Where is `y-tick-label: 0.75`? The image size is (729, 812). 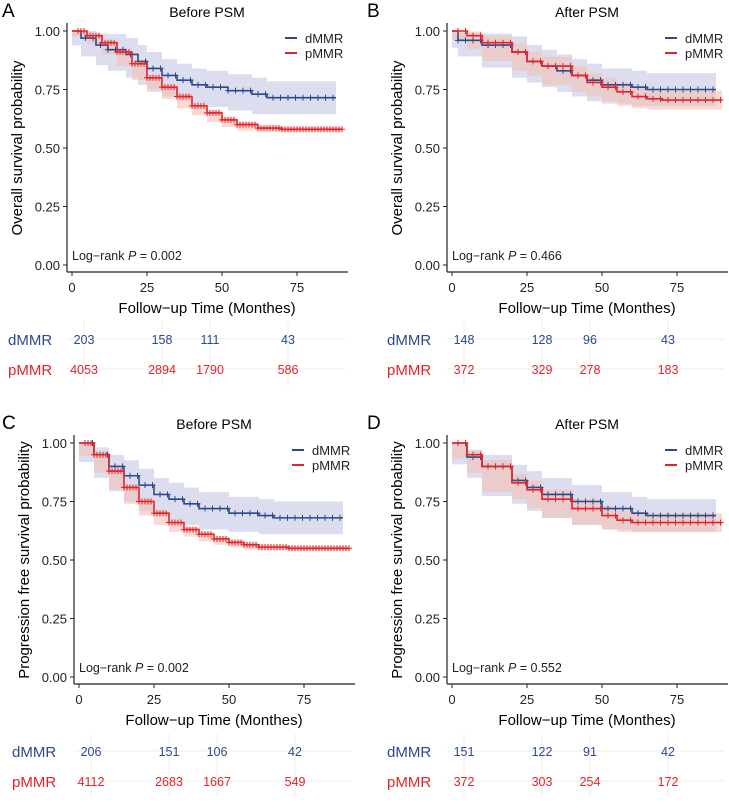
y-tick-label: 0.75 is located at coordinates (427, 90).